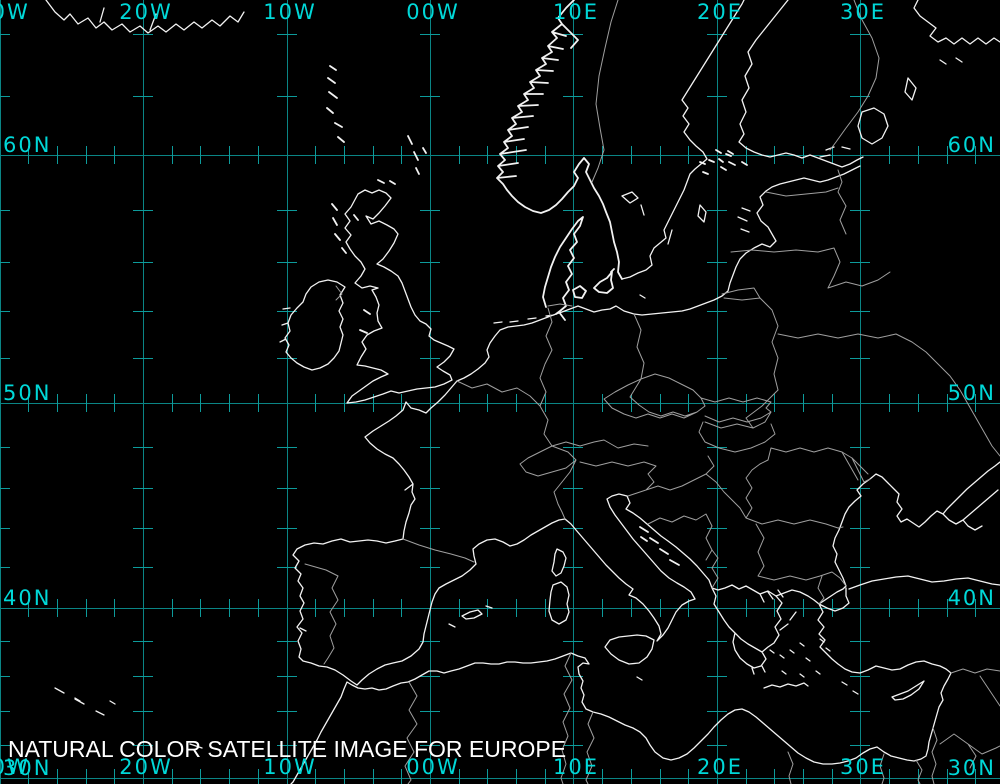 The image size is (1000, 784). What do you see at coordinates (312, 325) in the screenshot?
I see `coastline-ireland` at bounding box center [312, 325].